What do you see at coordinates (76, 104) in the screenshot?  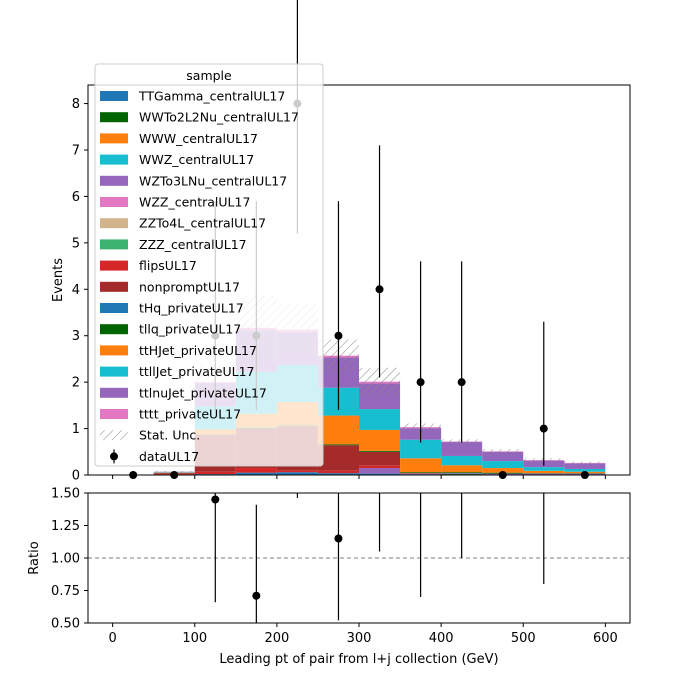 I see `y-tick-label: 8` at bounding box center [76, 104].